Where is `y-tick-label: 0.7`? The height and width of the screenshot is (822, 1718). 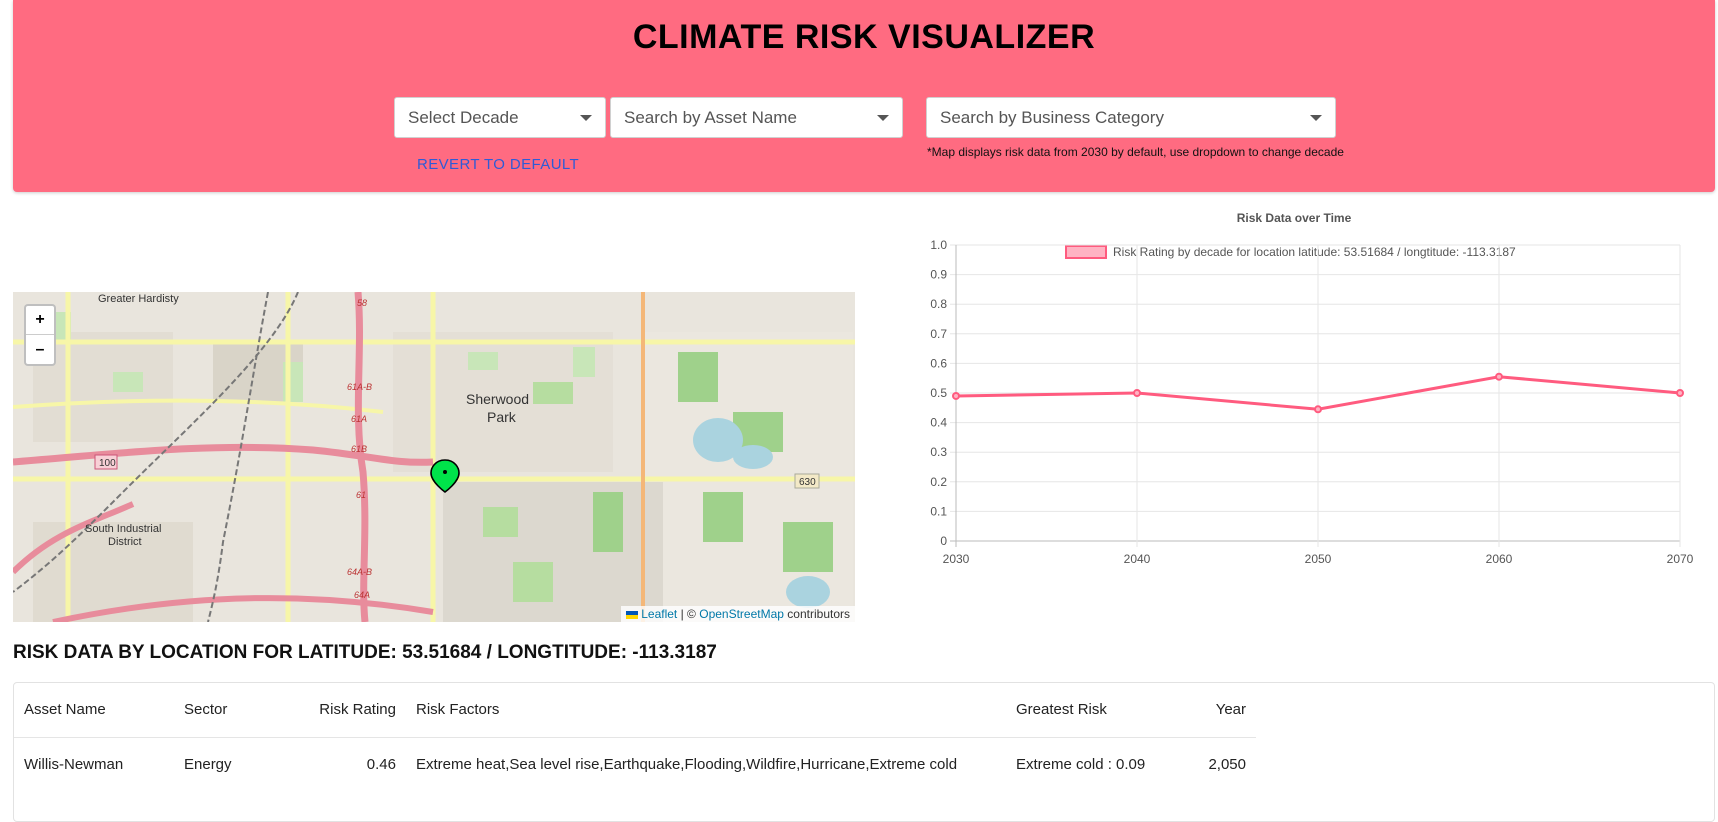
y-tick-label: 0.7 is located at coordinates (938, 334).